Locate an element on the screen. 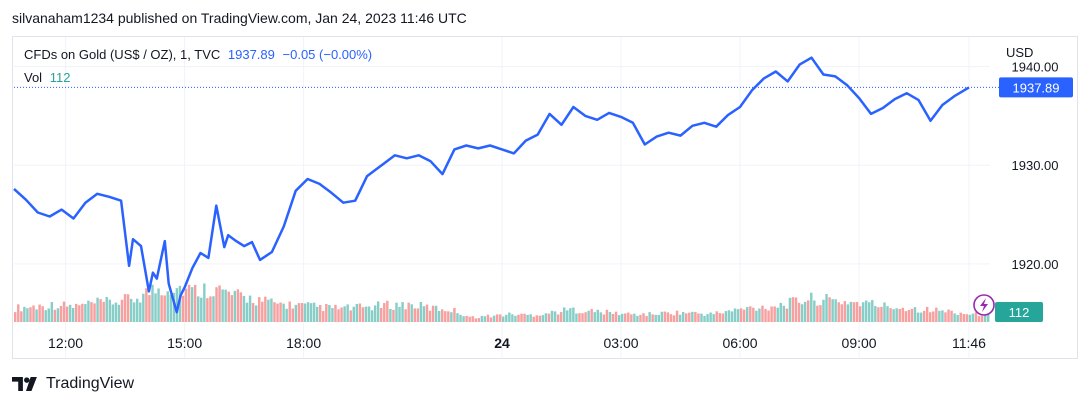 The image size is (1090, 407). symbol-name: CFDs on Gold (US$ / OZ), 1, TVC is located at coordinates (122, 54).